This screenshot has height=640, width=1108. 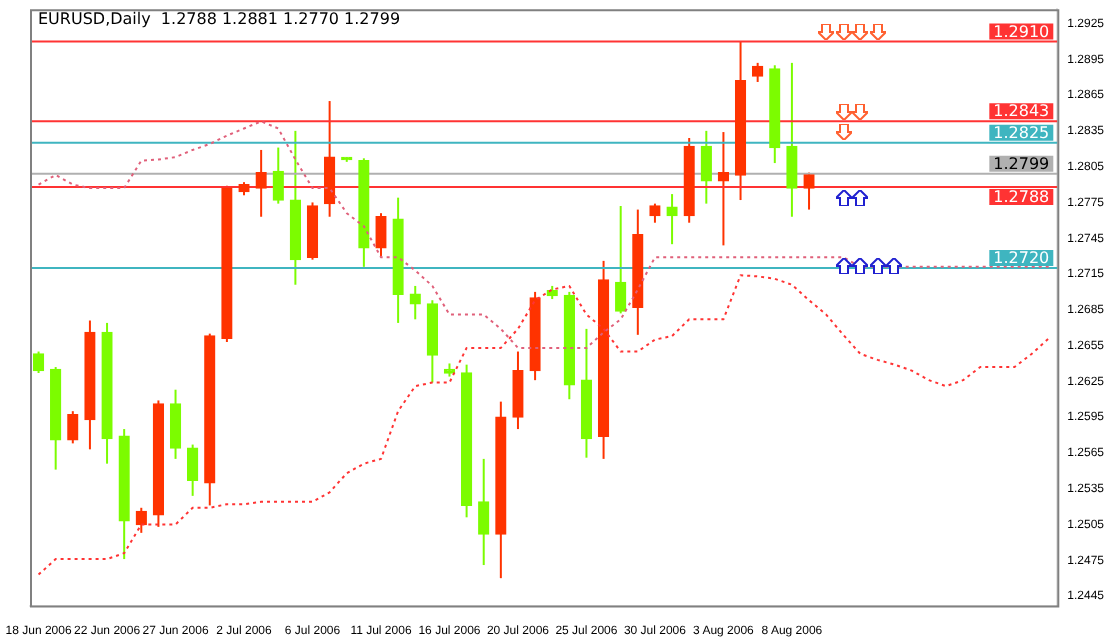 What do you see at coordinates (219, 19) in the screenshot?
I see `chart-title: EURUSD,Daily 1.2788 1.2881 1.2770 1.2799` at bounding box center [219, 19].